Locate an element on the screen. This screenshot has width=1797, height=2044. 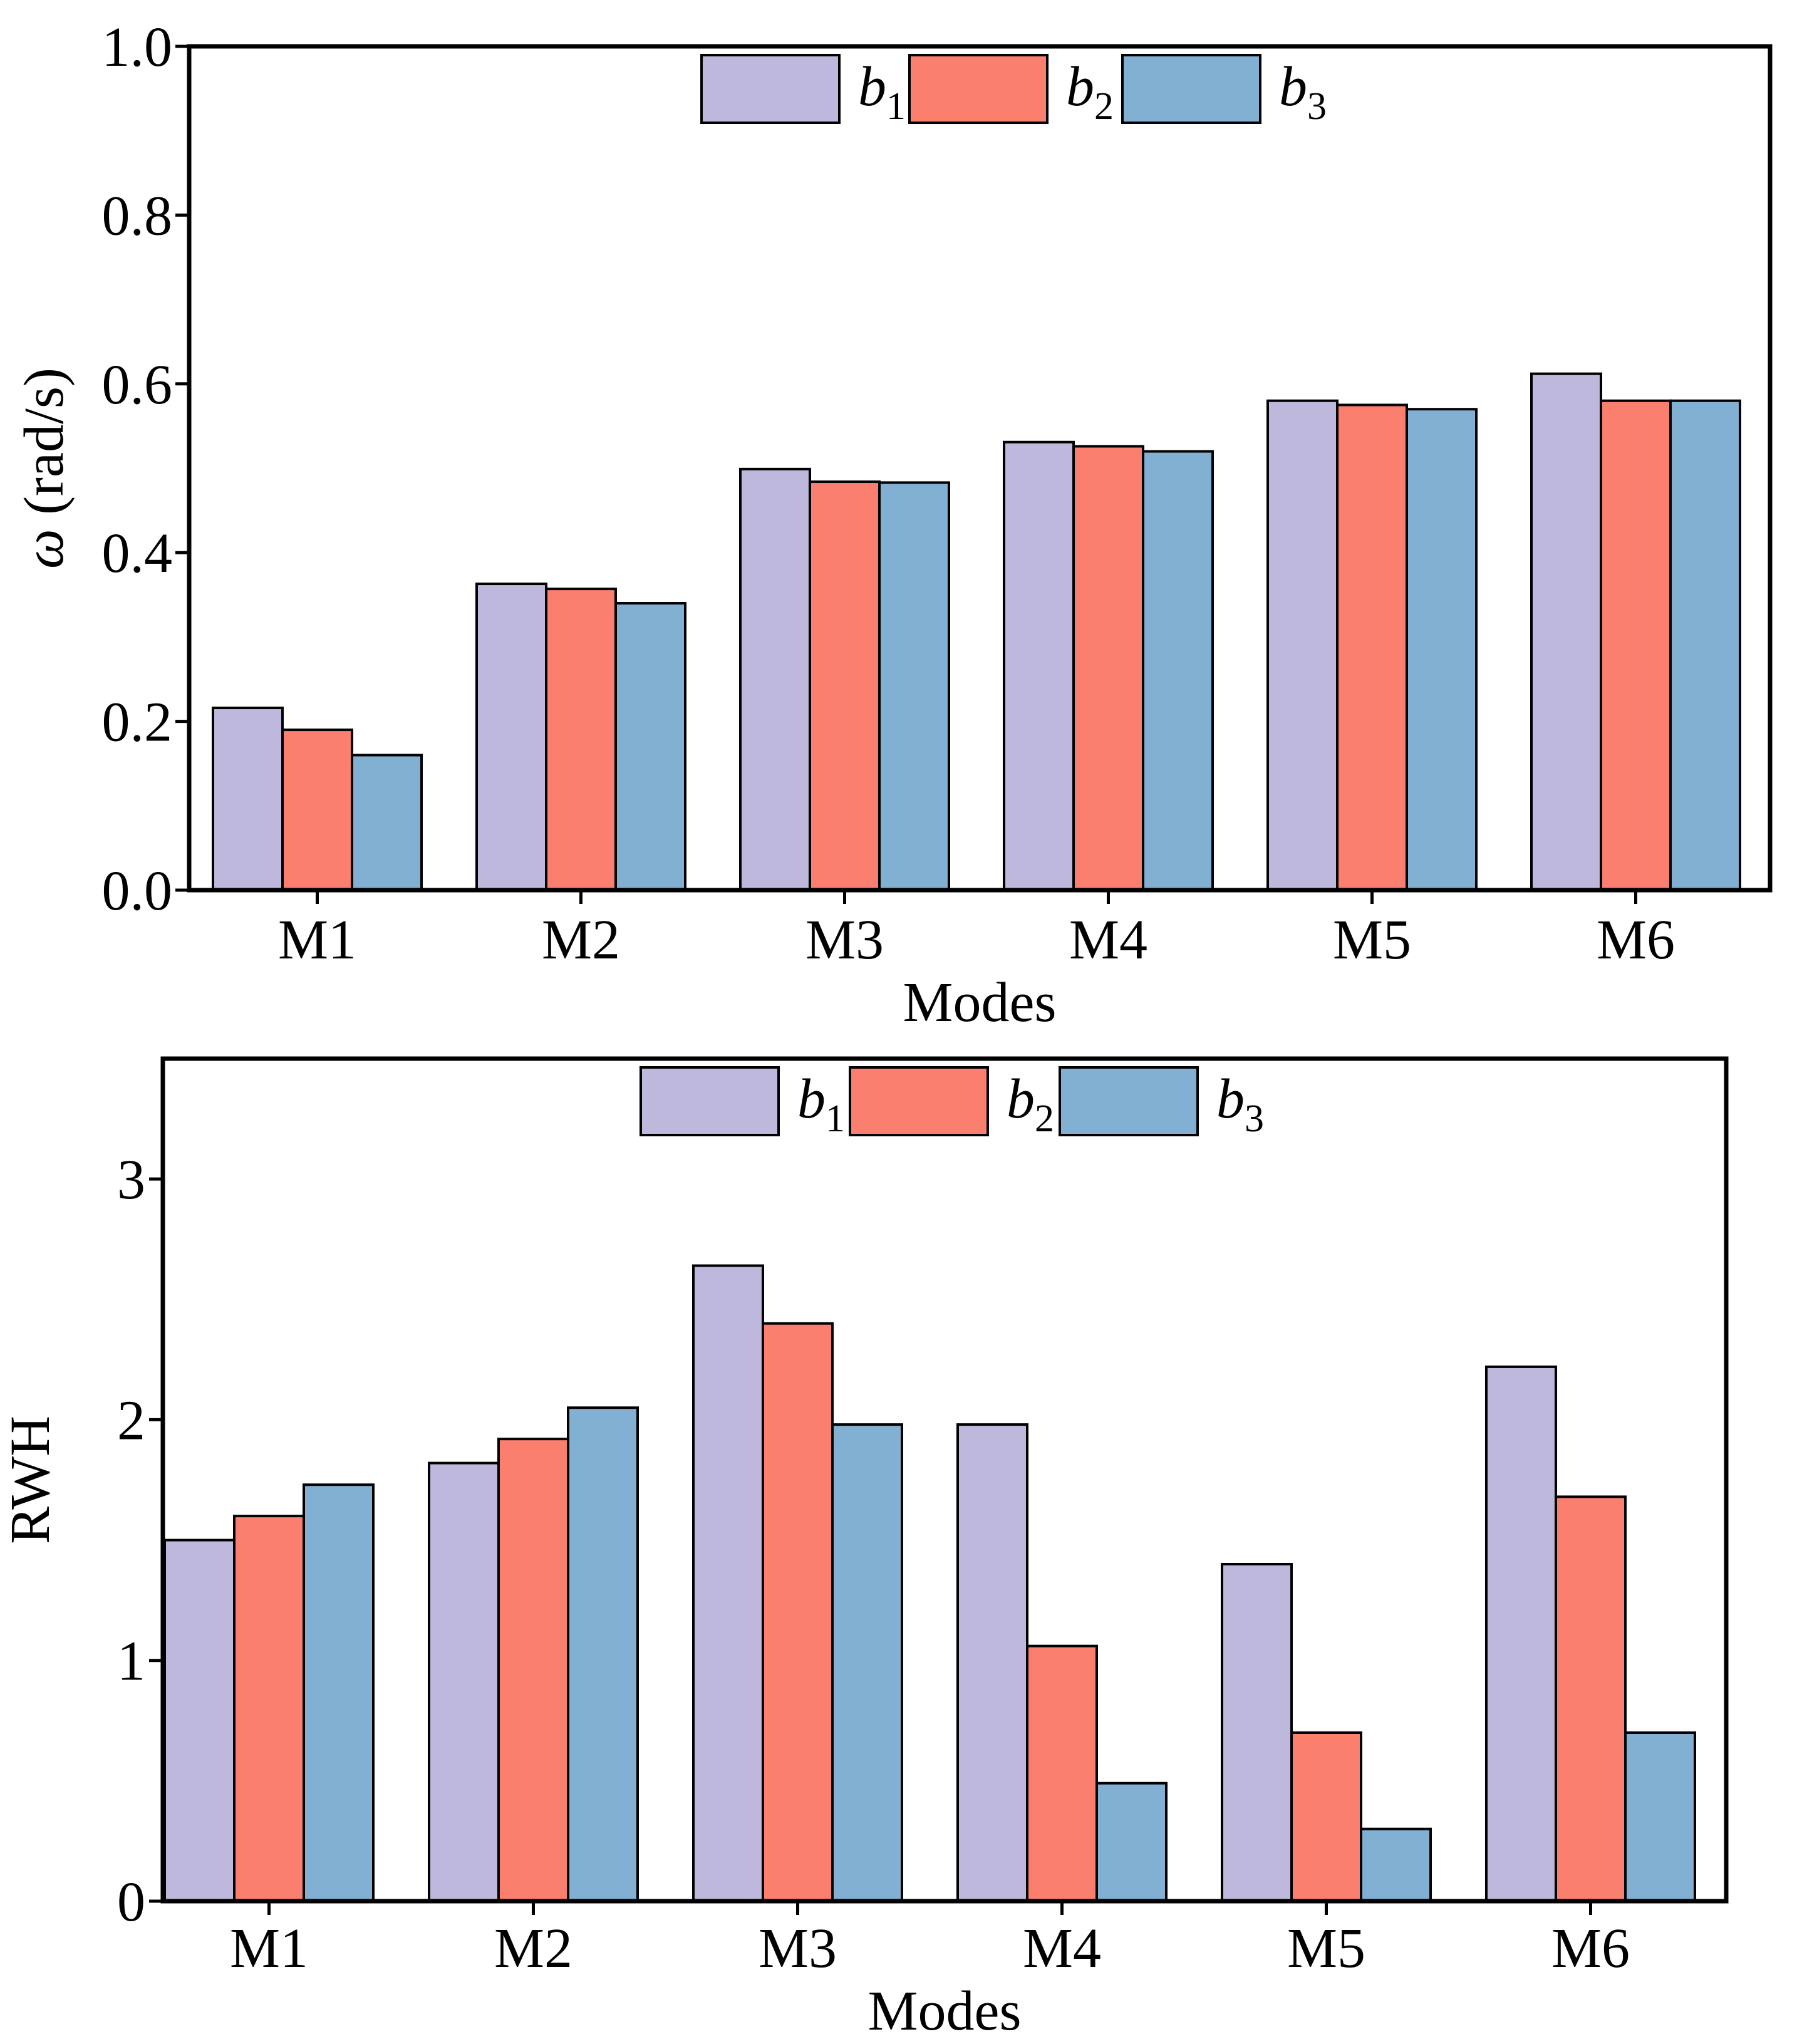
y-axis-unit: (rad/s) is located at coordinates (44, 448).